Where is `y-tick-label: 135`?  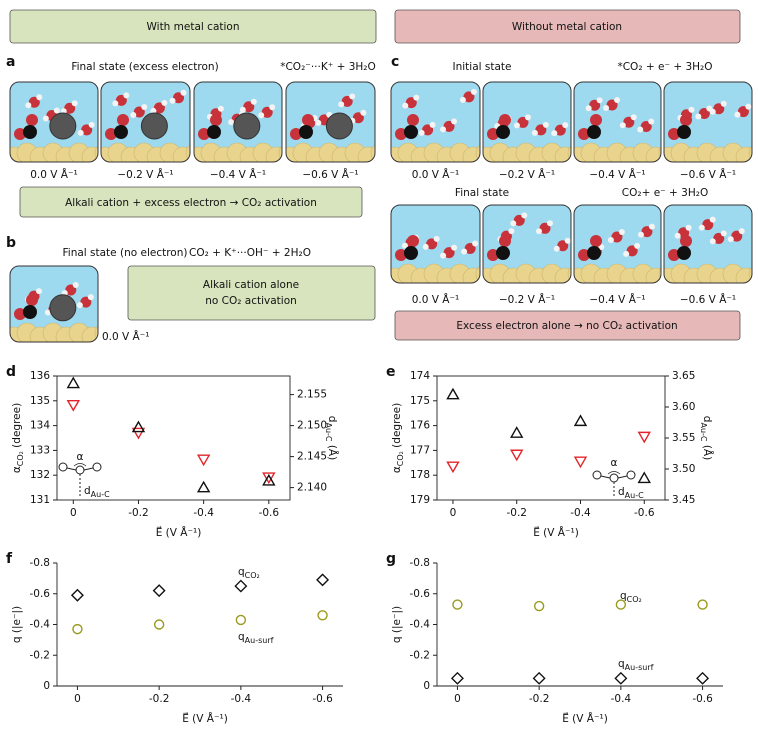
y-tick-label: 135 is located at coordinates (40, 401).